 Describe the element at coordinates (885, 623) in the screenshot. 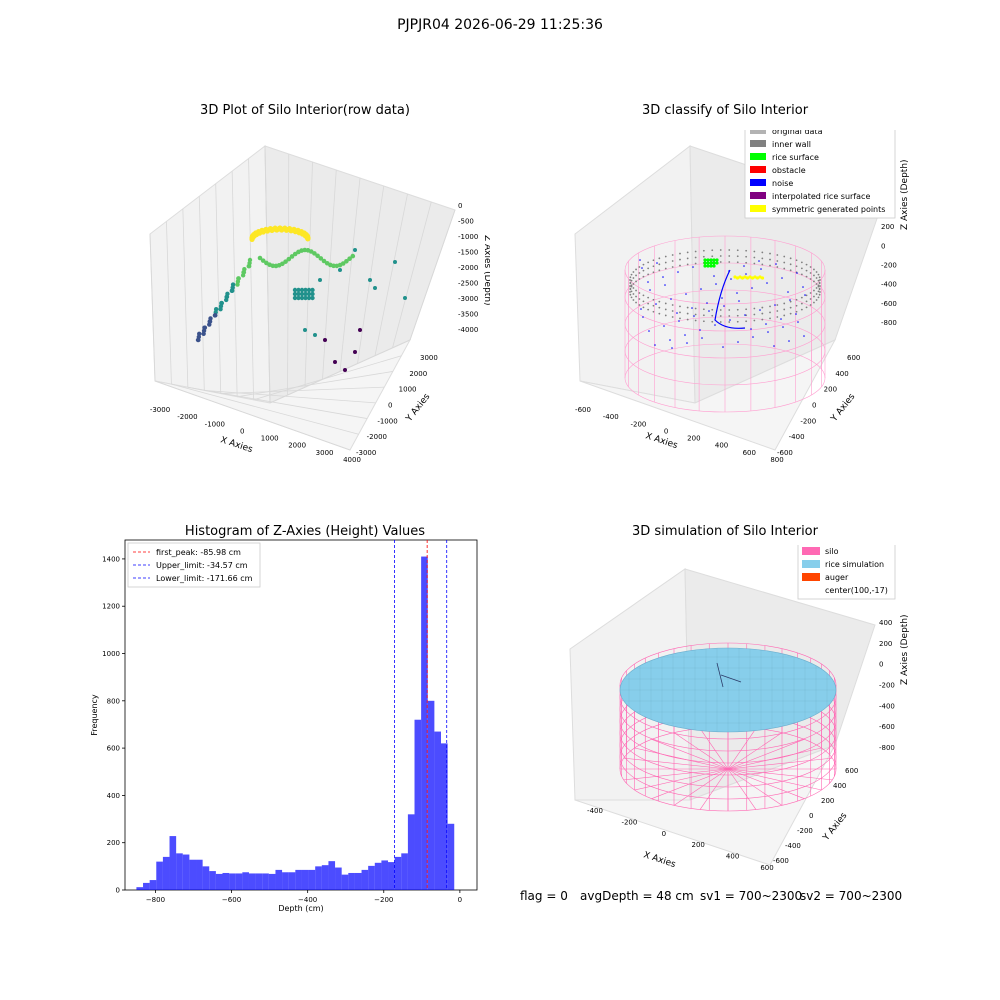

I see `z-tick-label: 400` at that location.